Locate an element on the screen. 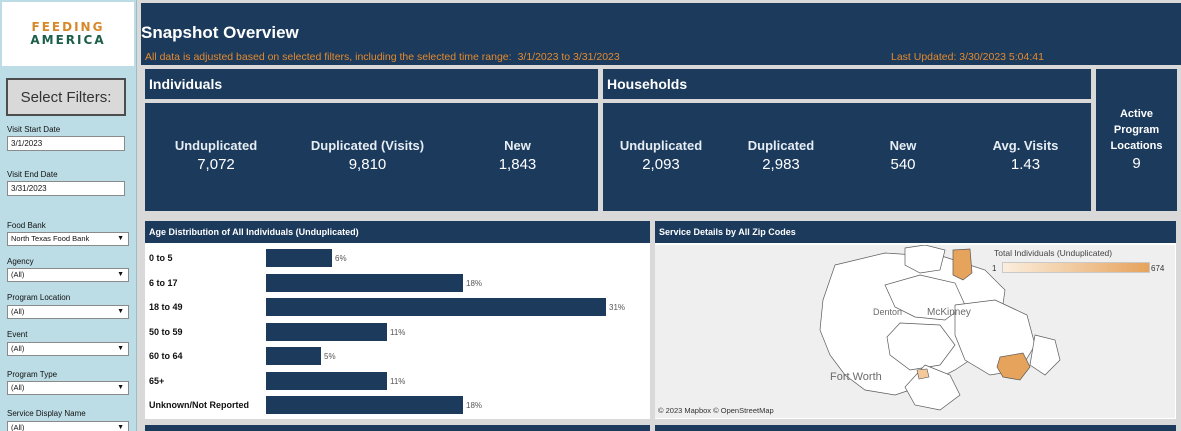 Image resolution: width=1181 pixels, height=431 pixels. households-new-kpi: New 540 is located at coordinates (903, 155).